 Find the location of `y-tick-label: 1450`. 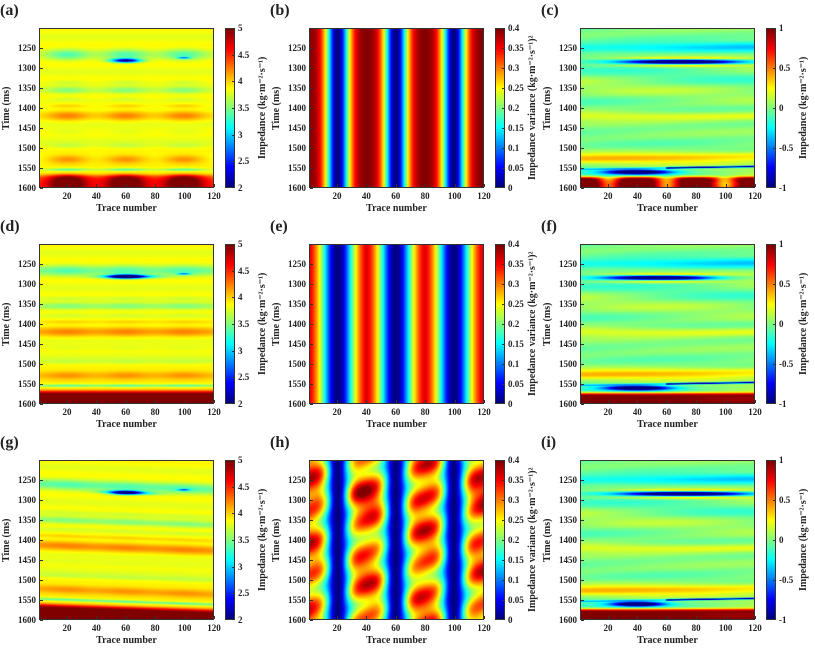

y-tick-label: 1450 is located at coordinates (27, 560).